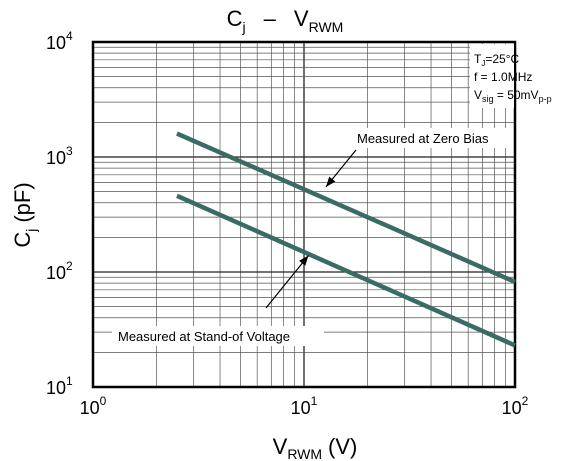  Describe the element at coordinates (515, 406) in the screenshot. I see `x-tick-label: 10²` at that location.